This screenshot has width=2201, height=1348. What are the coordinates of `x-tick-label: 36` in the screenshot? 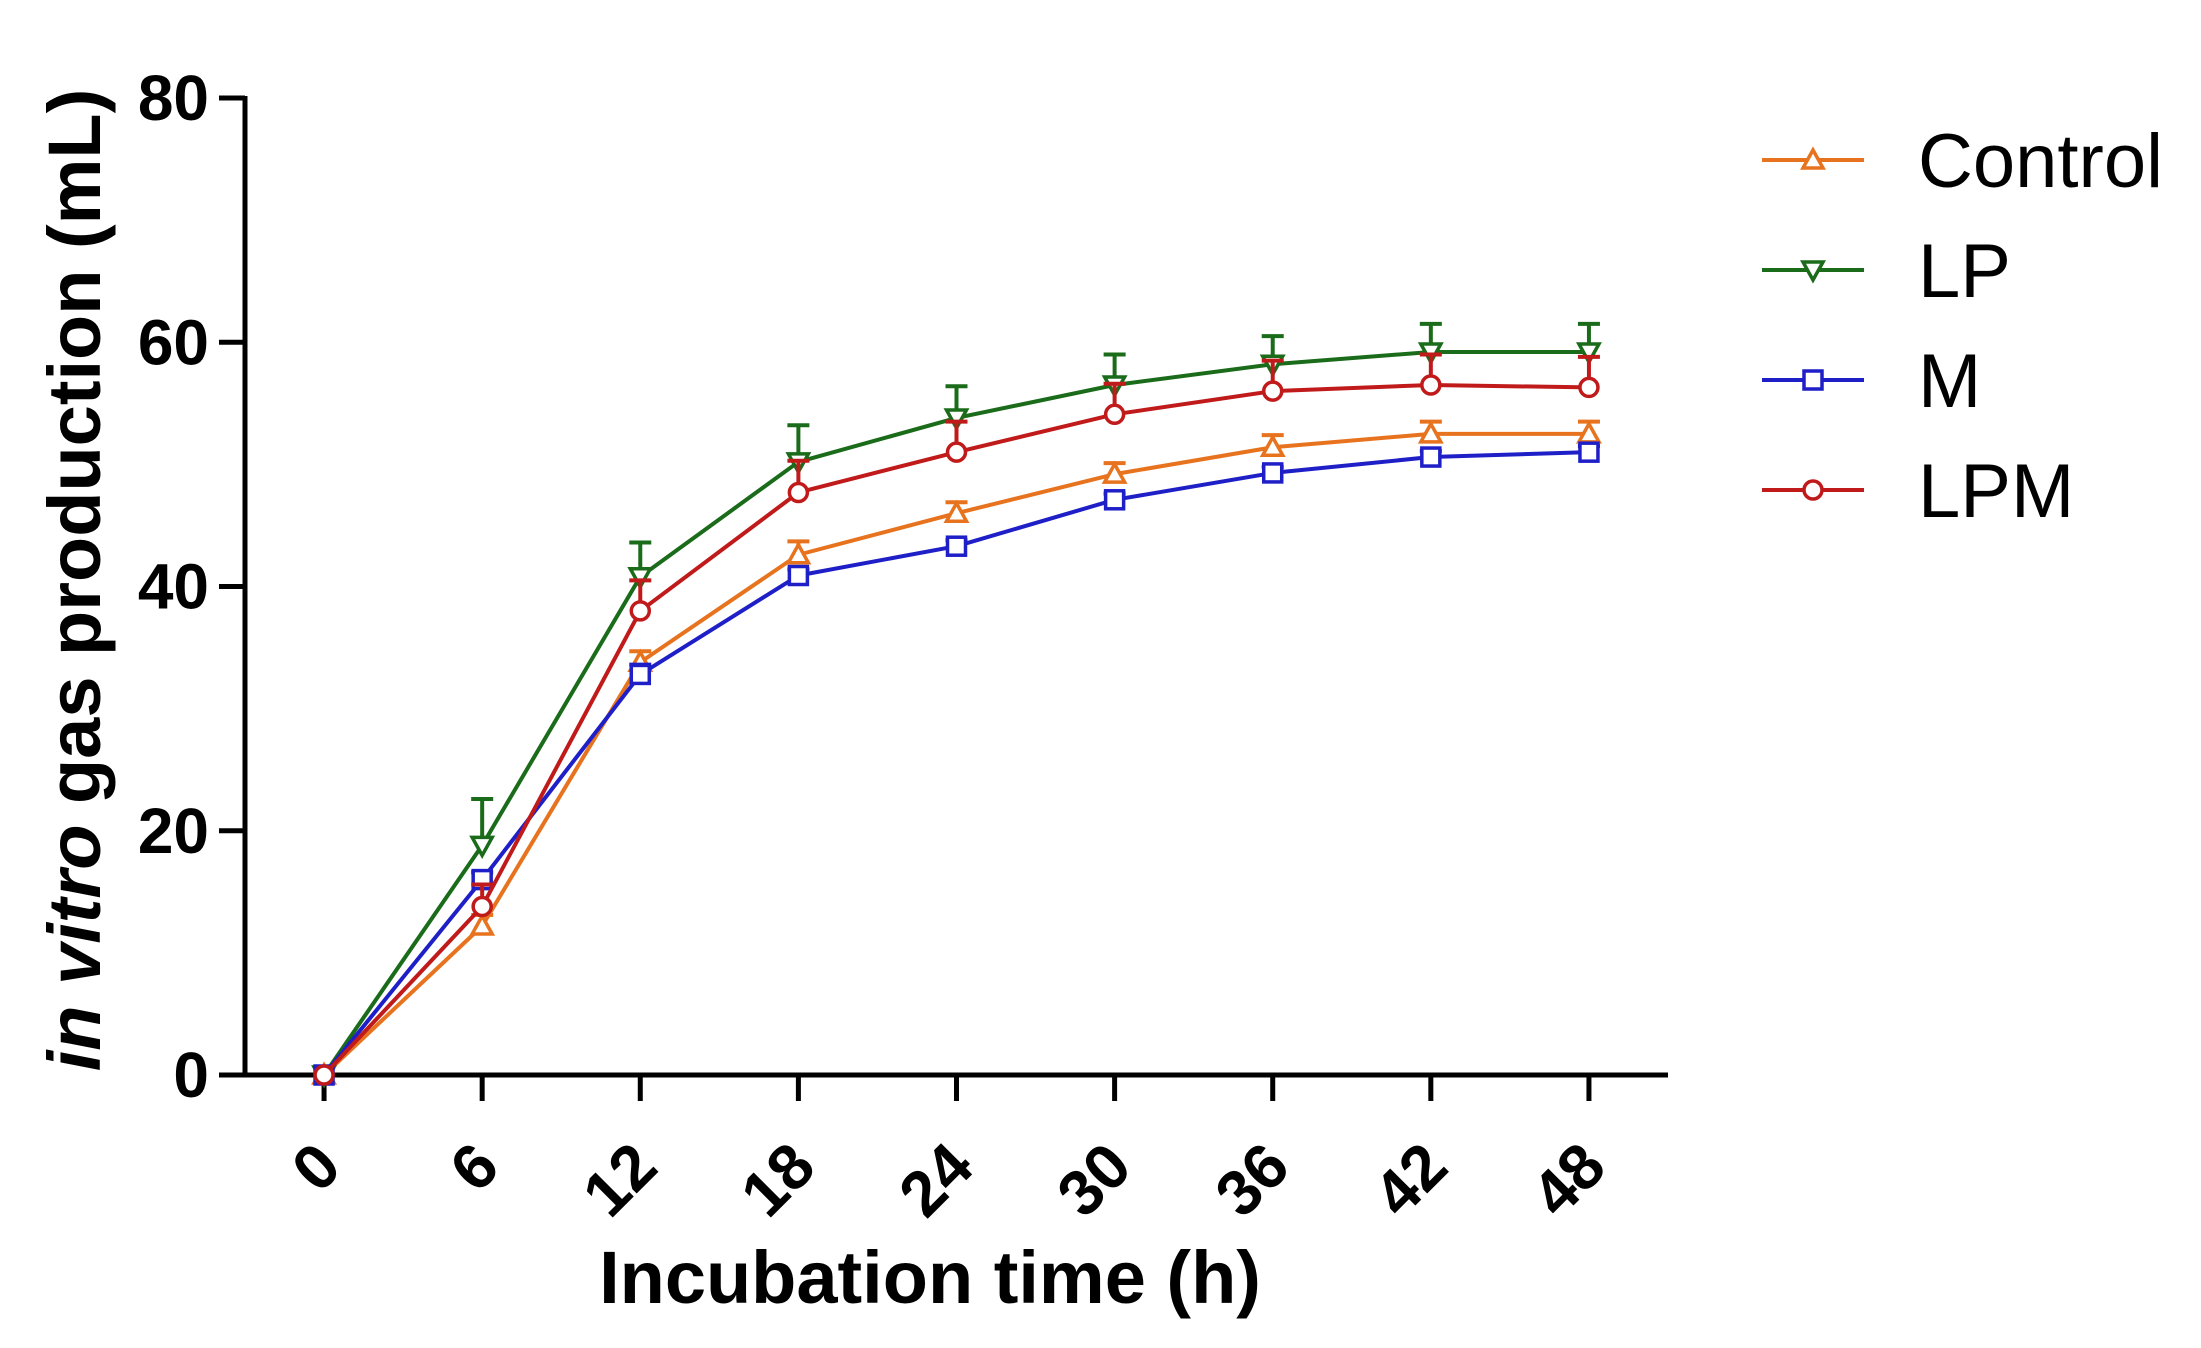 It's located at (1251, 1179).